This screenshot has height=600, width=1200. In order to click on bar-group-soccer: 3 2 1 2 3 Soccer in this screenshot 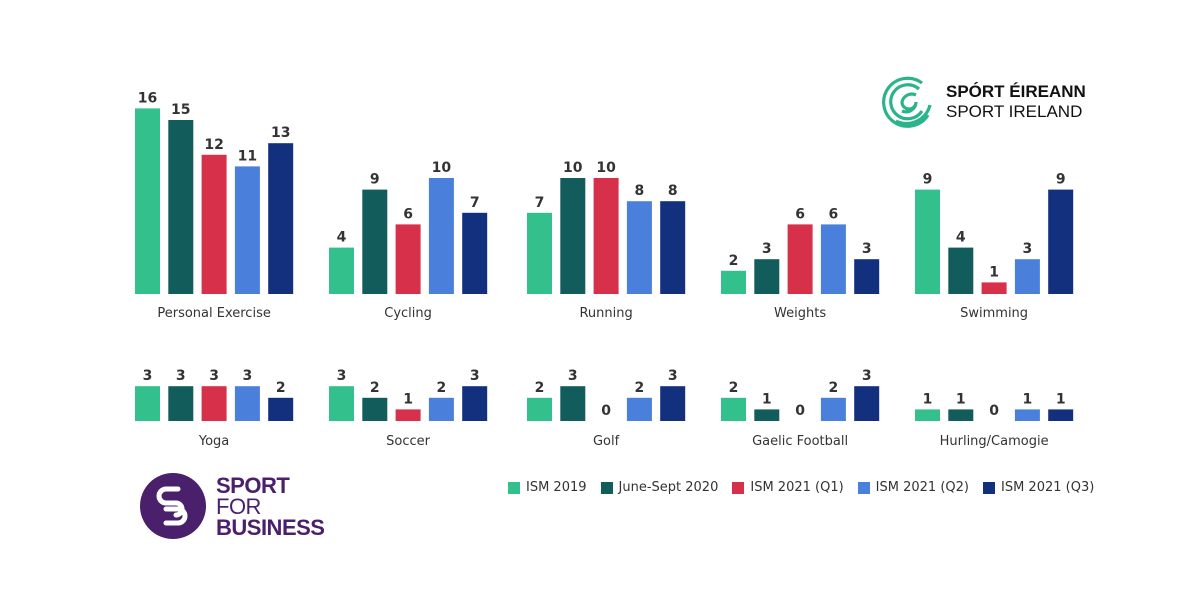, I will do `click(408, 408)`.